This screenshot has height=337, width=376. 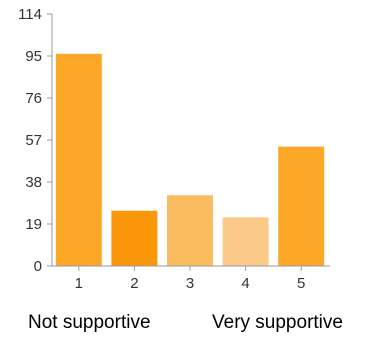 I want to click on x-tick-label-4: 4, so click(x=245, y=283).